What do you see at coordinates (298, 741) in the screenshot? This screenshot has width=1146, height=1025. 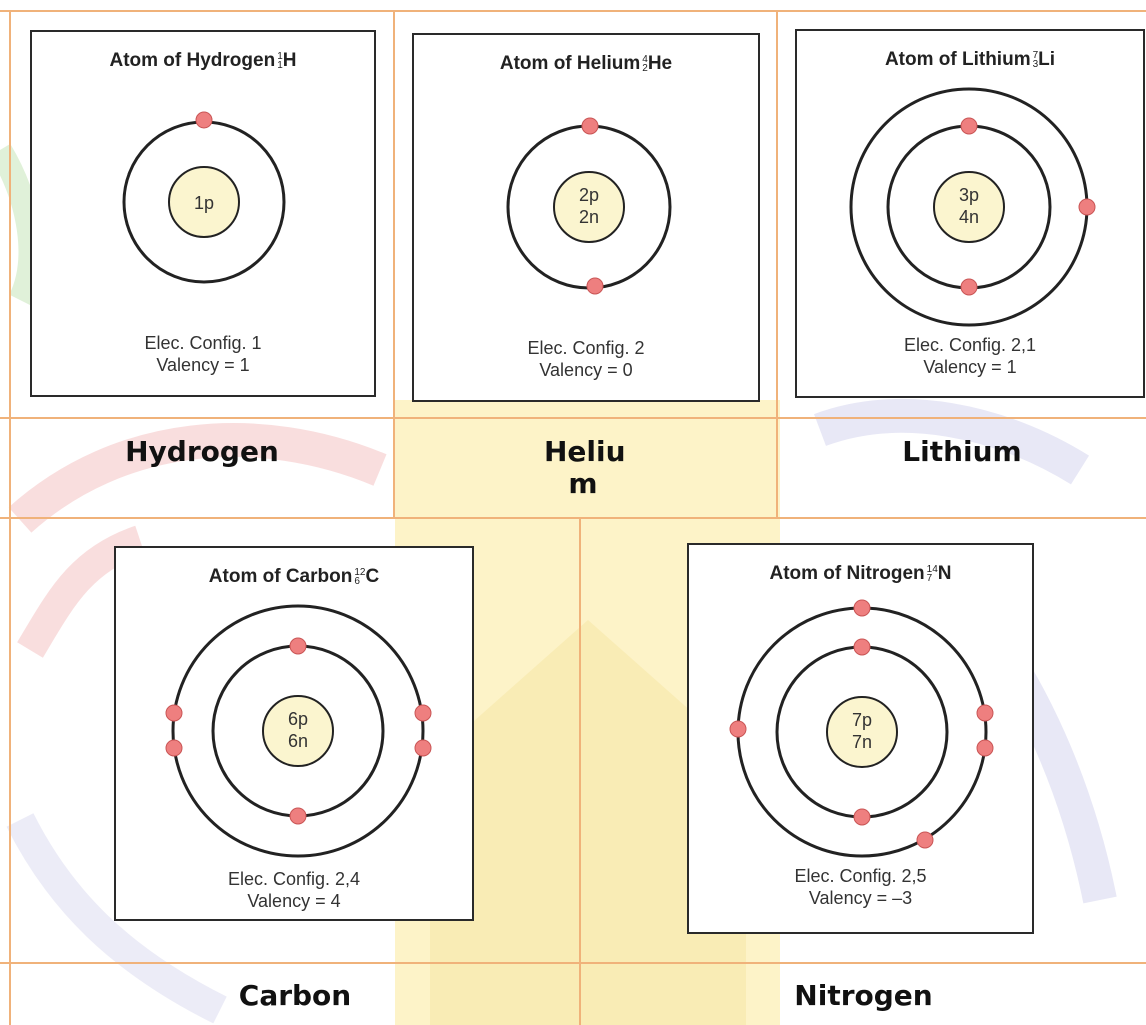 I see `nucleus-label: 6n` at bounding box center [298, 741].